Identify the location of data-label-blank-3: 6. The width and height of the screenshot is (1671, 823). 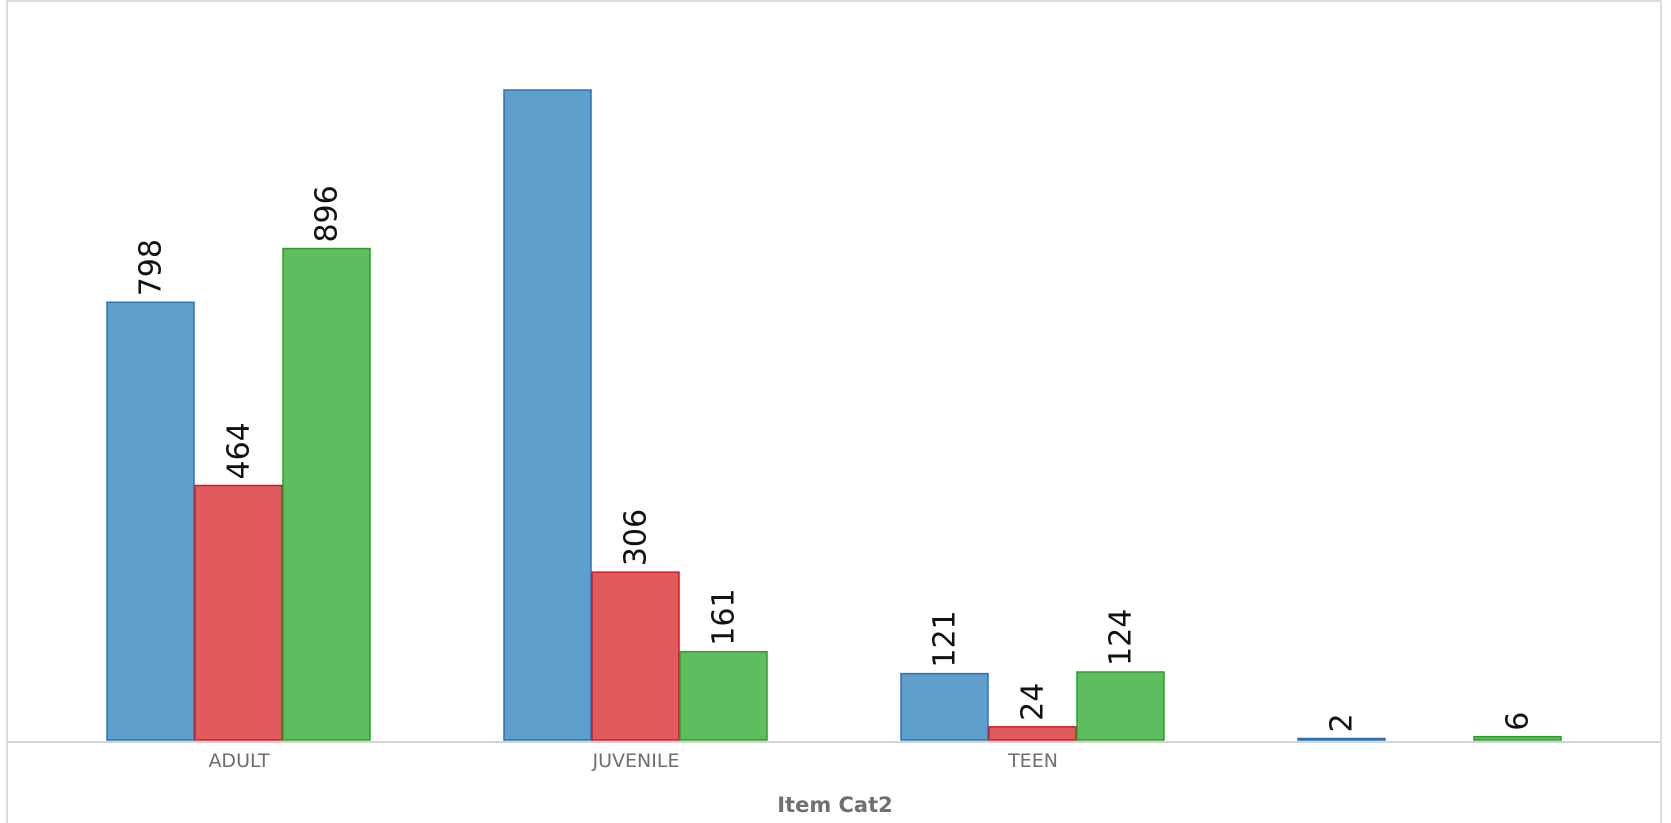
(1518, 721).